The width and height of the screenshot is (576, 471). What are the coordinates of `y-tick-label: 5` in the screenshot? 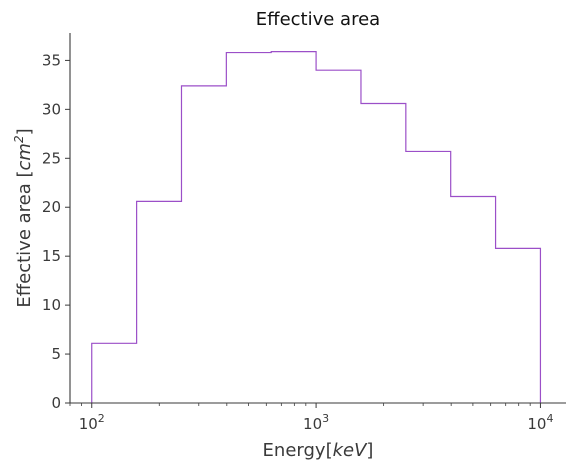 It's located at (56, 354).